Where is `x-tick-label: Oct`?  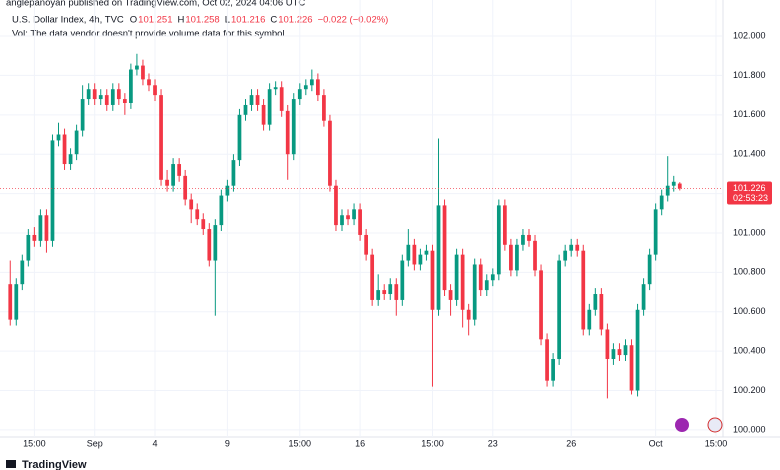 x-tick-label: Oct is located at coordinates (656, 443).